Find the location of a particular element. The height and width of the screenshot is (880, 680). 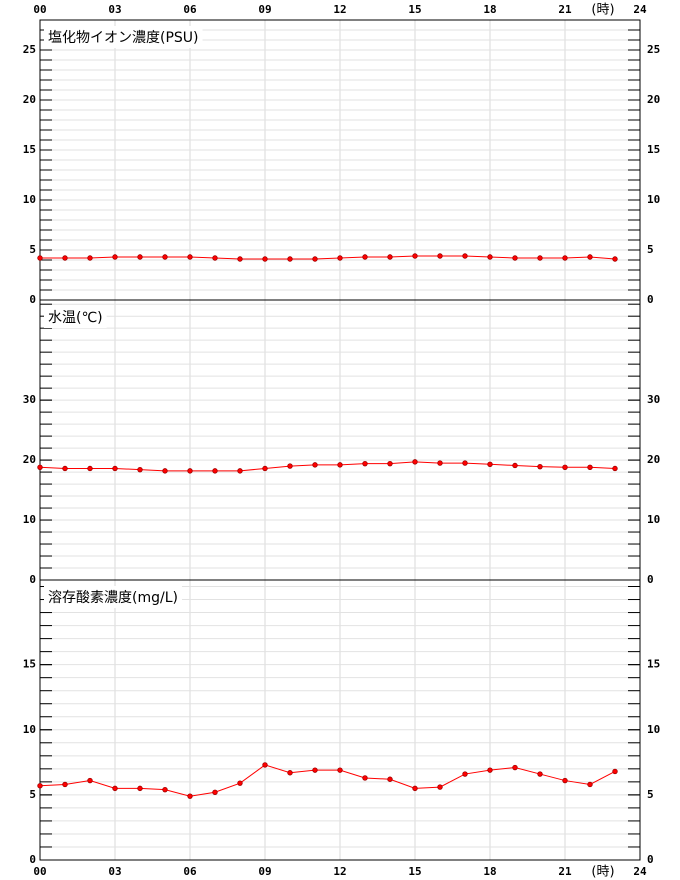

x-tick-label-top: 15 is located at coordinates (414, 9).